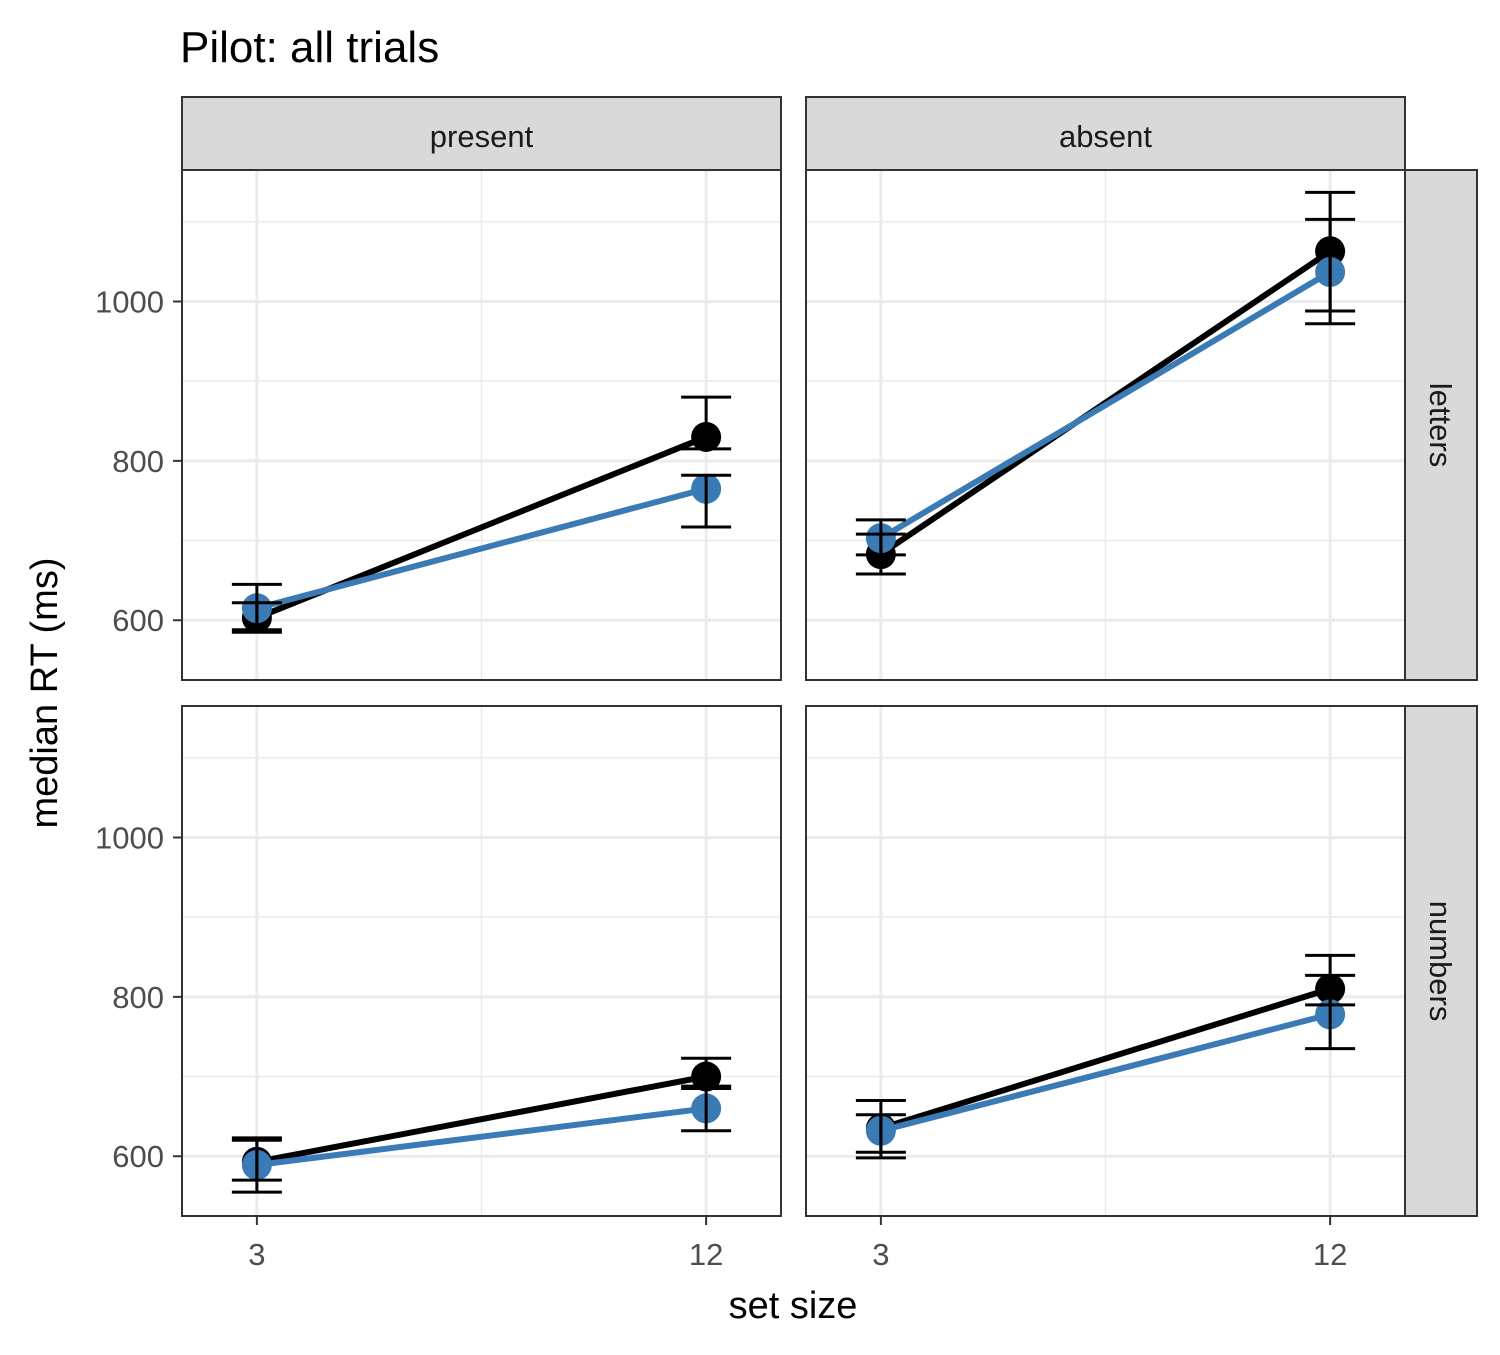 This screenshot has width=1500, height=1355. I want to click on row-strip-label: letters, so click(1440, 425).